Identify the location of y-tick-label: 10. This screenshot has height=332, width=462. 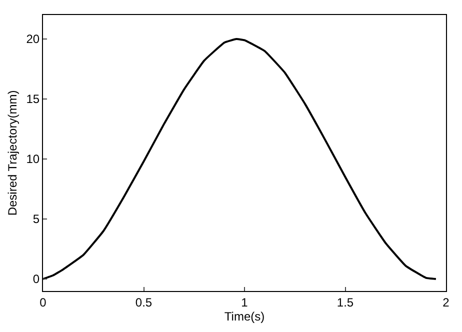
(33, 159).